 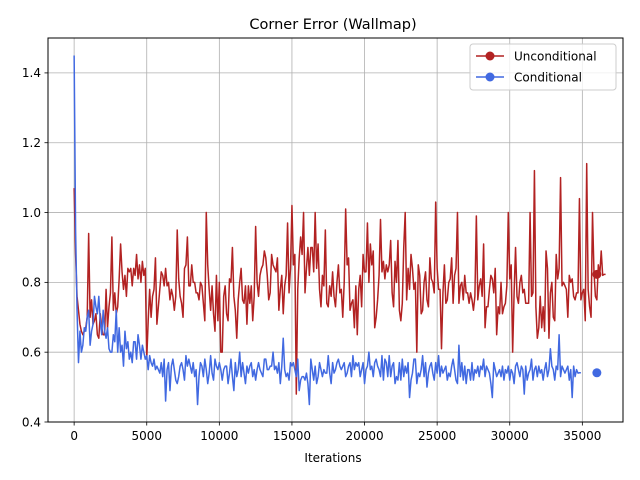 I want to click on x-tick-label: 0, so click(x=74, y=436).